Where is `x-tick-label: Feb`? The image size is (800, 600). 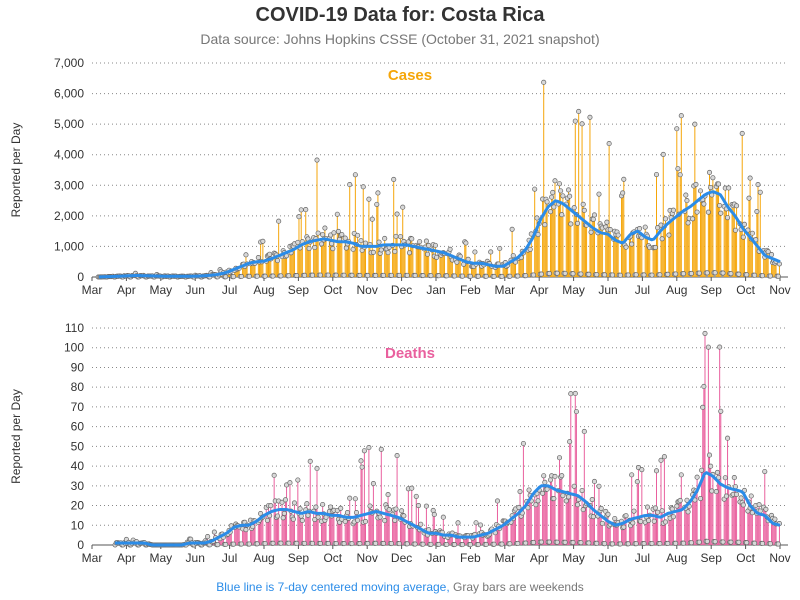
x-tick-label: Feb is located at coordinates (470, 558).